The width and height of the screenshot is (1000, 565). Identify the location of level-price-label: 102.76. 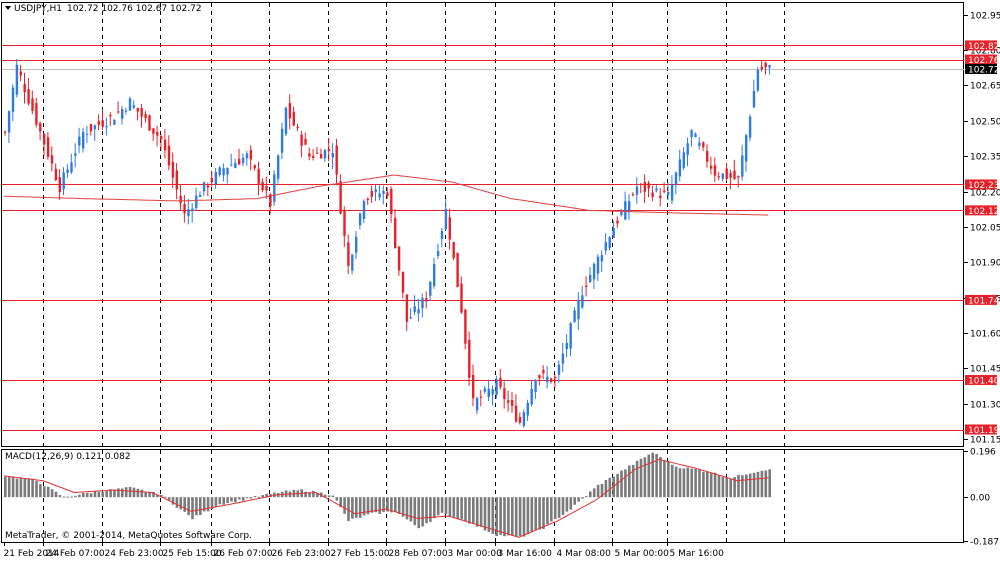
(982, 60).